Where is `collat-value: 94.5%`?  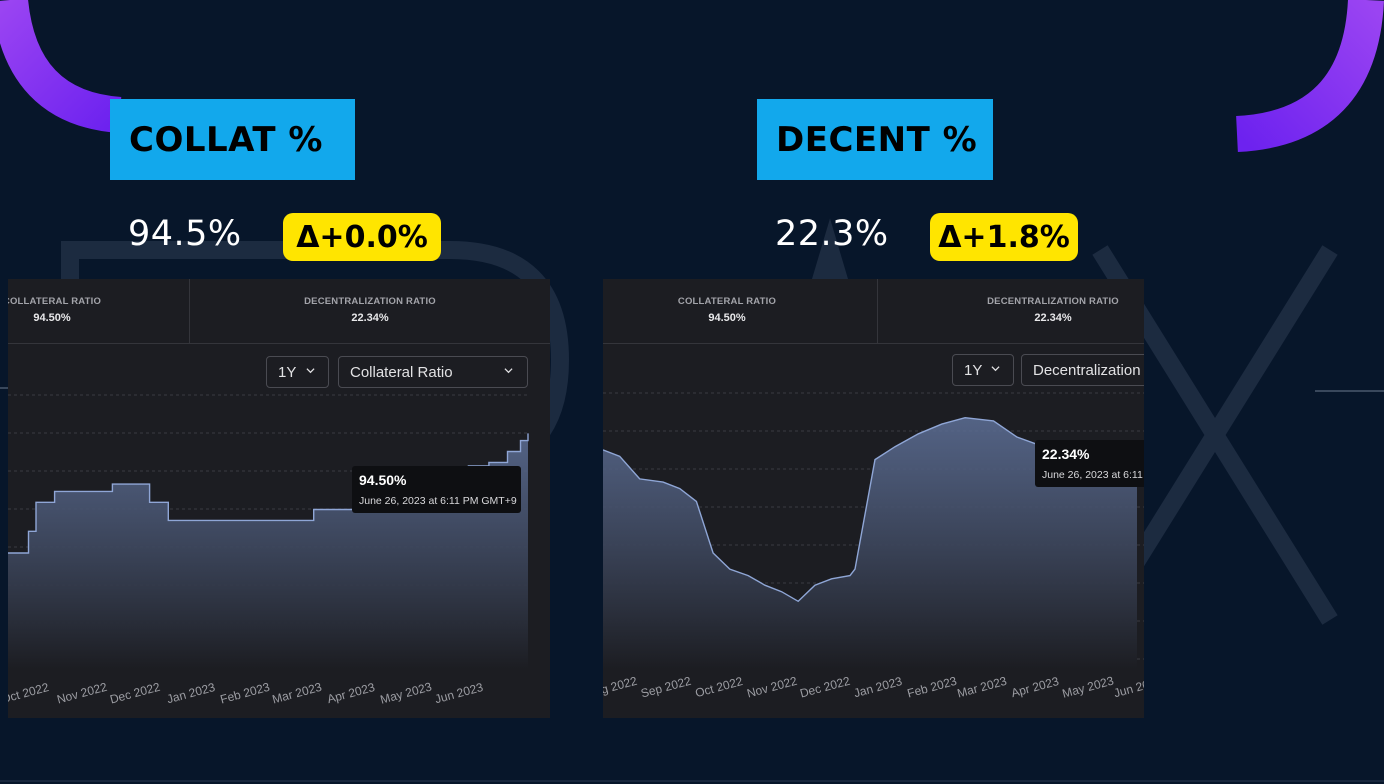 collat-value: 94.5% is located at coordinates (185, 234).